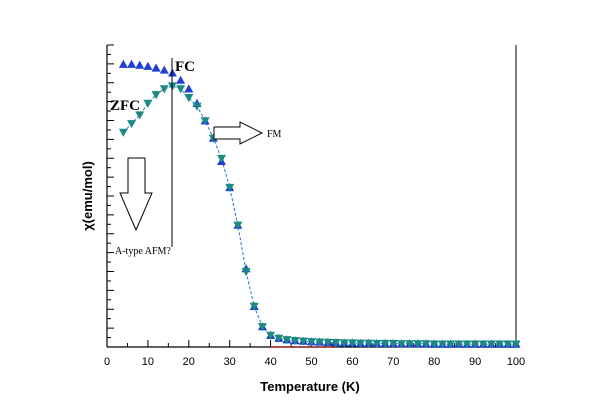 The height and width of the screenshot is (419, 600). Describe the element at coordinates (148, 362) in the screenshot. I see `x-tick-label: 10` at that location.